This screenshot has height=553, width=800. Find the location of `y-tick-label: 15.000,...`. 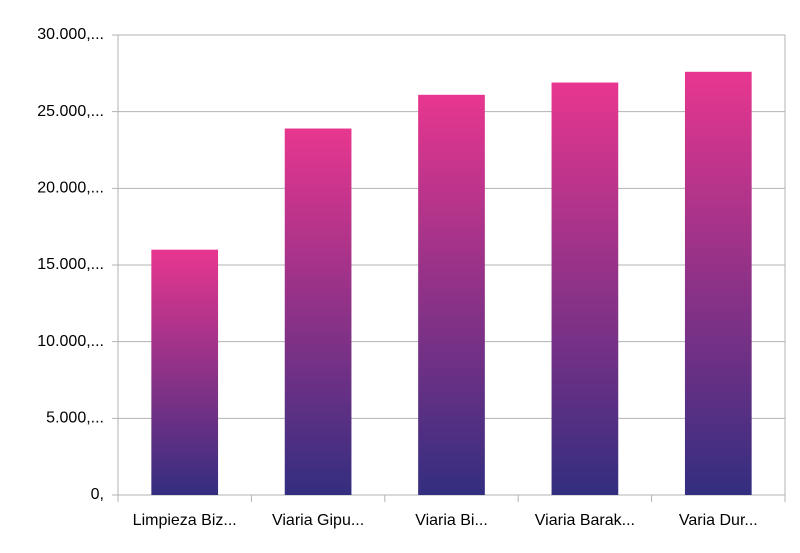

y-tick-label: 15.000,... is located at coordinates (70, 264).